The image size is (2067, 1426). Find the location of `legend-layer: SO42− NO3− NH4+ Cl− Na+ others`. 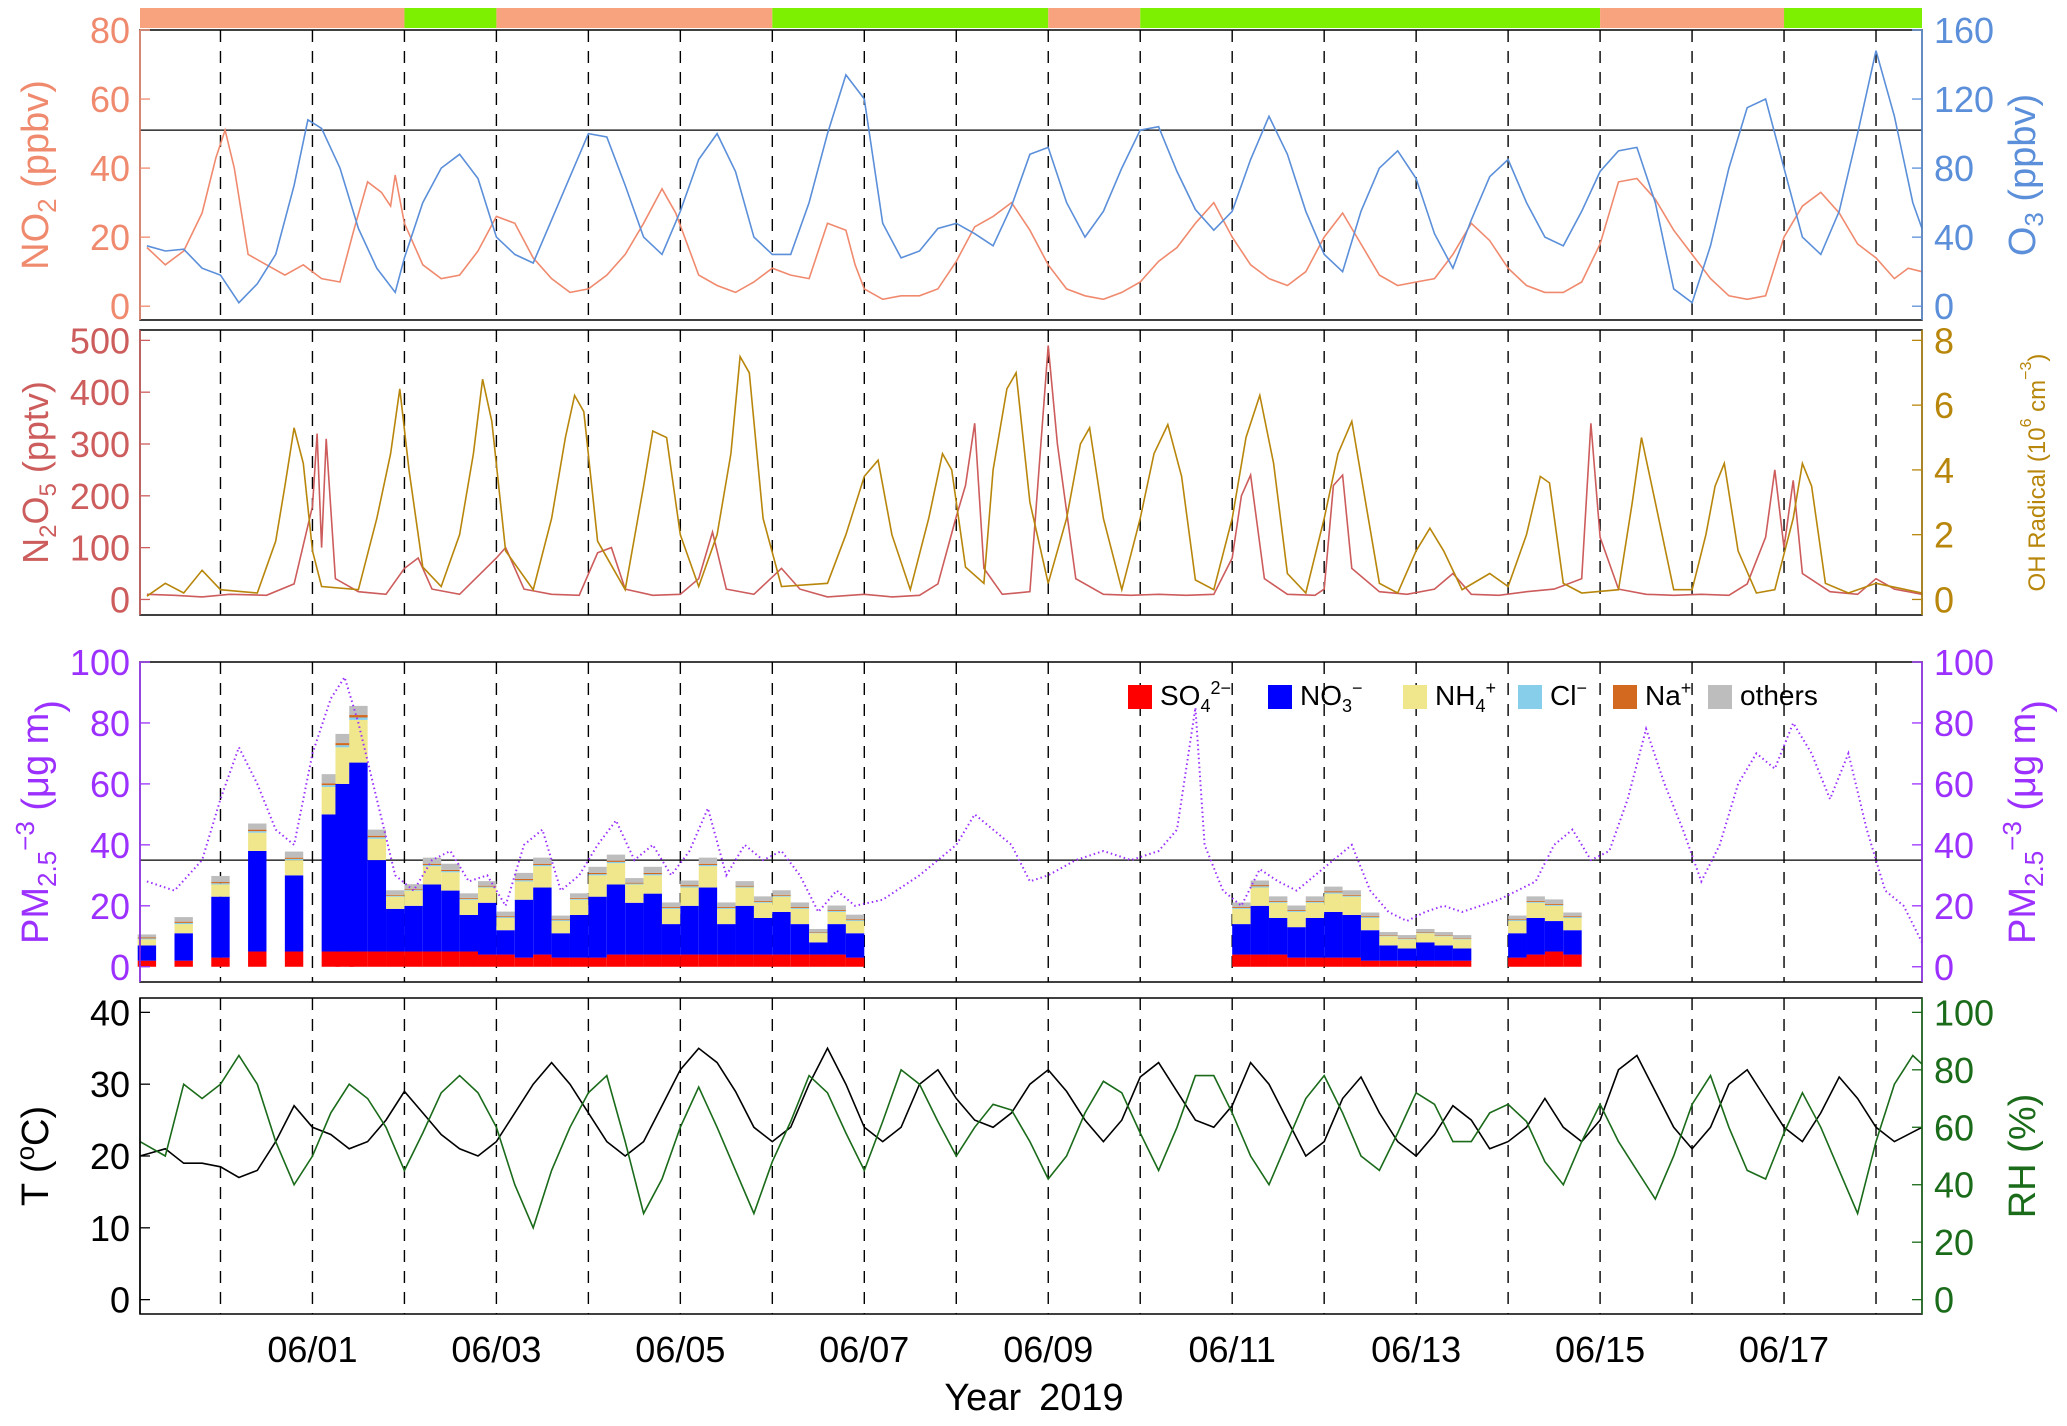

legend-layer: SO42− NO3− NH4+ Cl− Na+ others is located at coordinates (1473, 697).